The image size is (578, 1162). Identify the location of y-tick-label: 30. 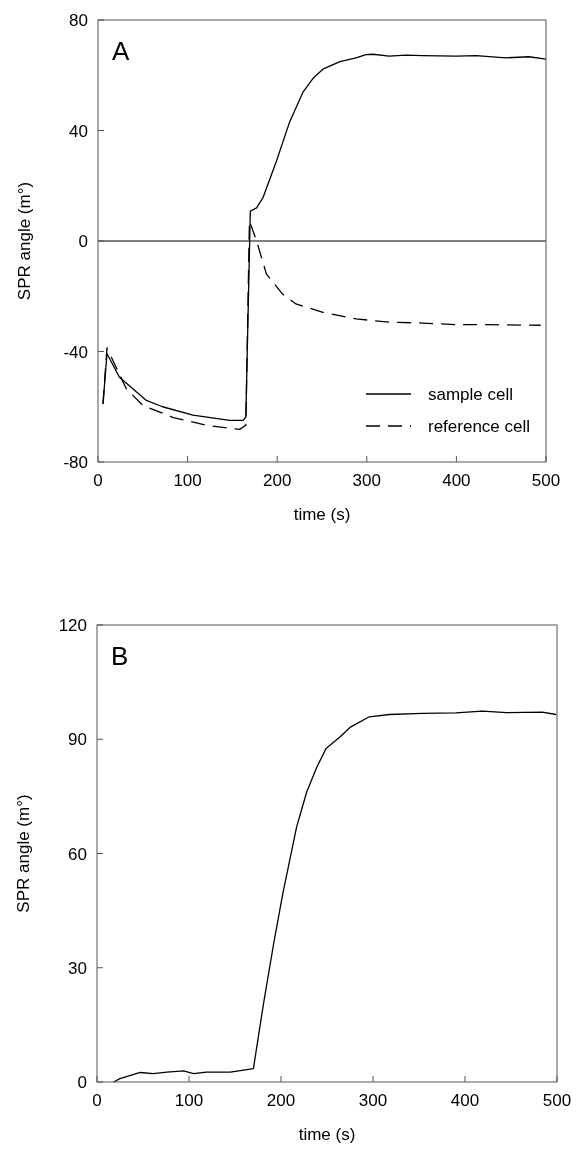
(77, 968).